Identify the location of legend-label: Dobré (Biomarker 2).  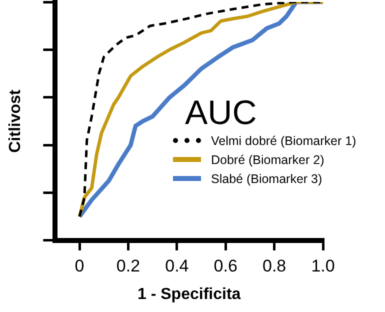
(267, 159).